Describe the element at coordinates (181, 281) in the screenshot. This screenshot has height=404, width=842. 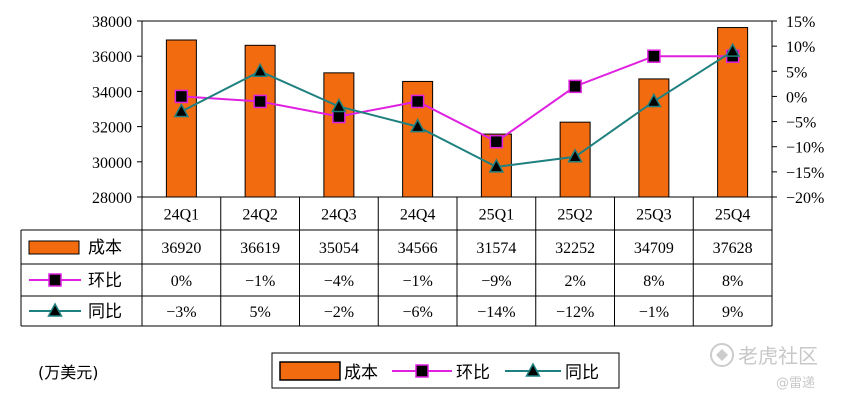
I see `table-cell: 0%` at that location.